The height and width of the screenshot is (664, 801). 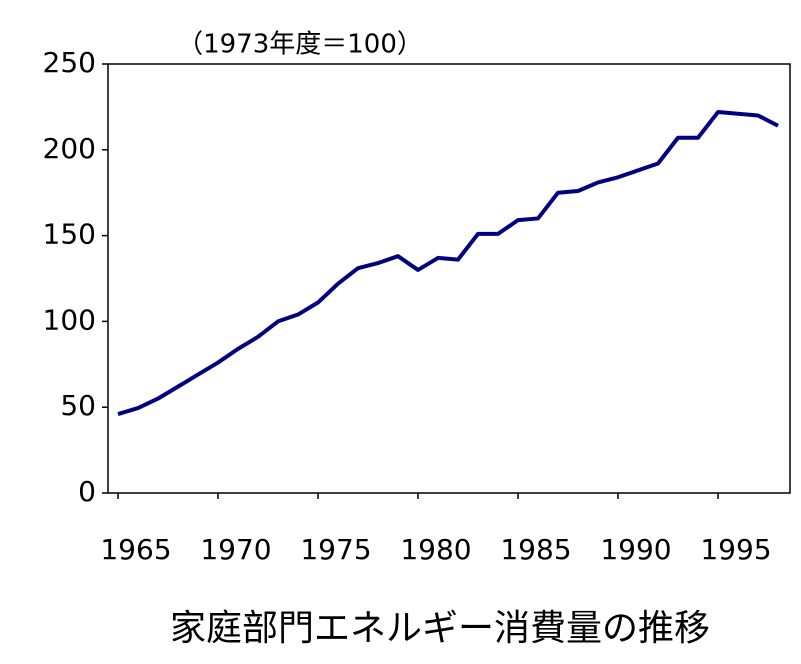 What do you see at coordinates (78, 405) in the screenshot?
I see `y-tick-label: 50` at bounding box center [78, 405].